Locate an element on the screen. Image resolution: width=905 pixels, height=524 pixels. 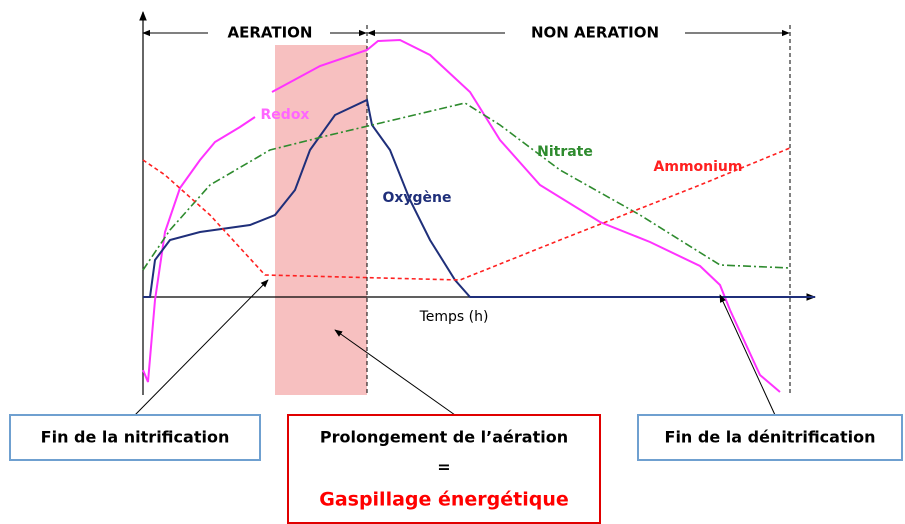
annotation-text: = is located at coordinates (443, 467).